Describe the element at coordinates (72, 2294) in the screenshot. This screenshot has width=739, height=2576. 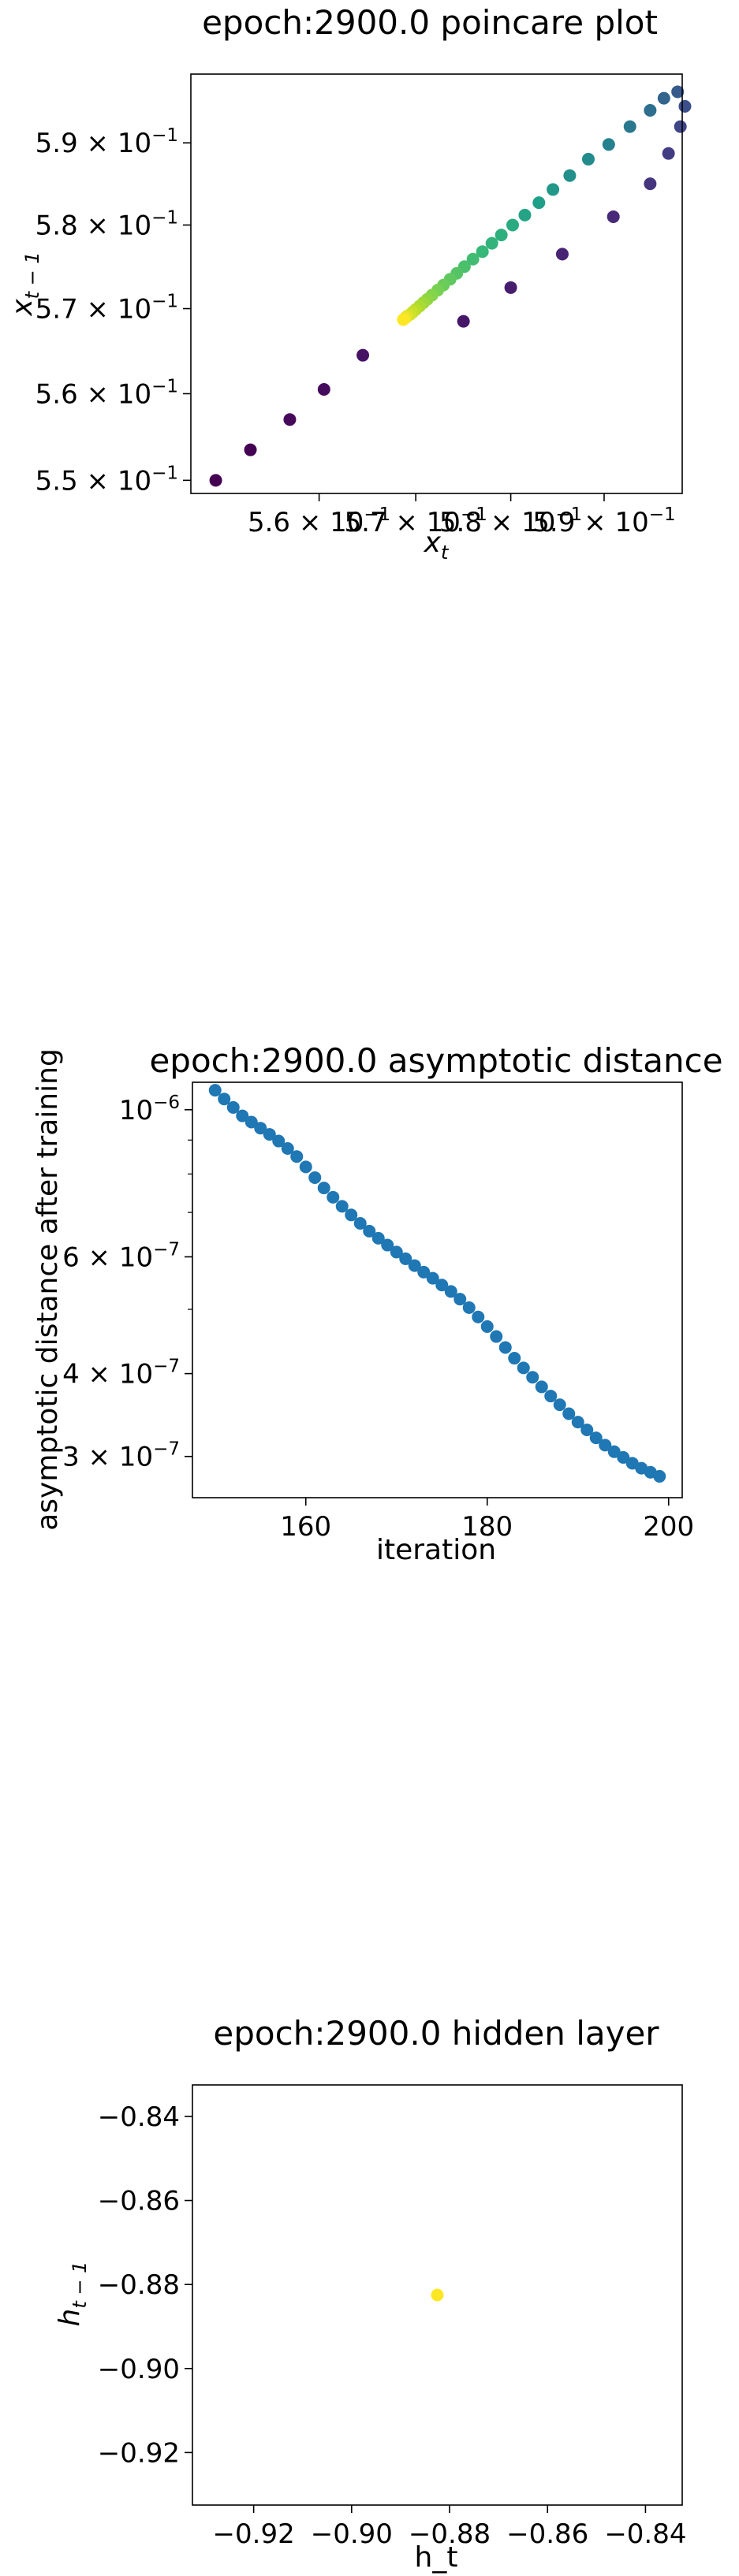
I see `hidden-layer-y-axis-label: ht − 1` at that location.